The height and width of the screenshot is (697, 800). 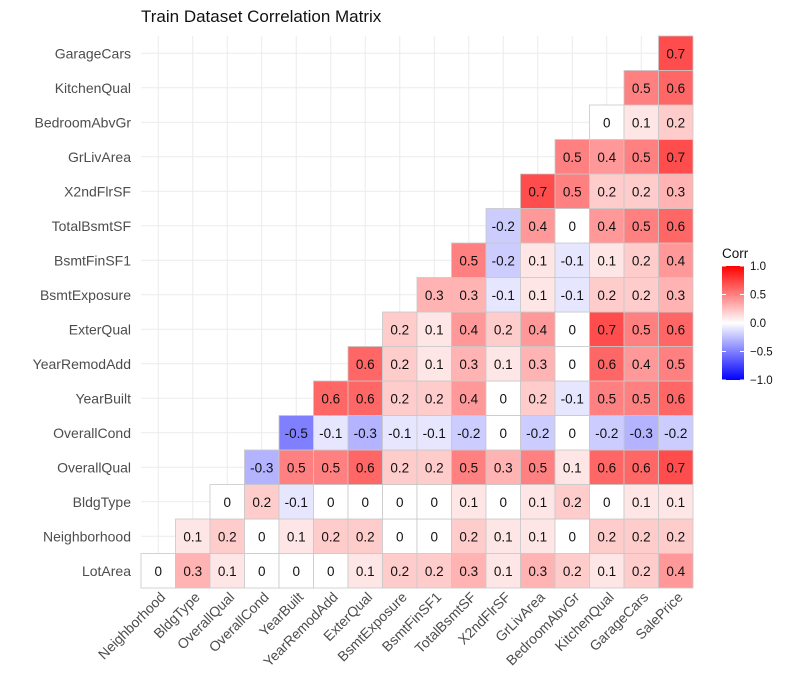 What do you see at coordinates (296, 433) in the screenshot?
I see `cell-value-label: -0.5` at bounding box center [296, 433].